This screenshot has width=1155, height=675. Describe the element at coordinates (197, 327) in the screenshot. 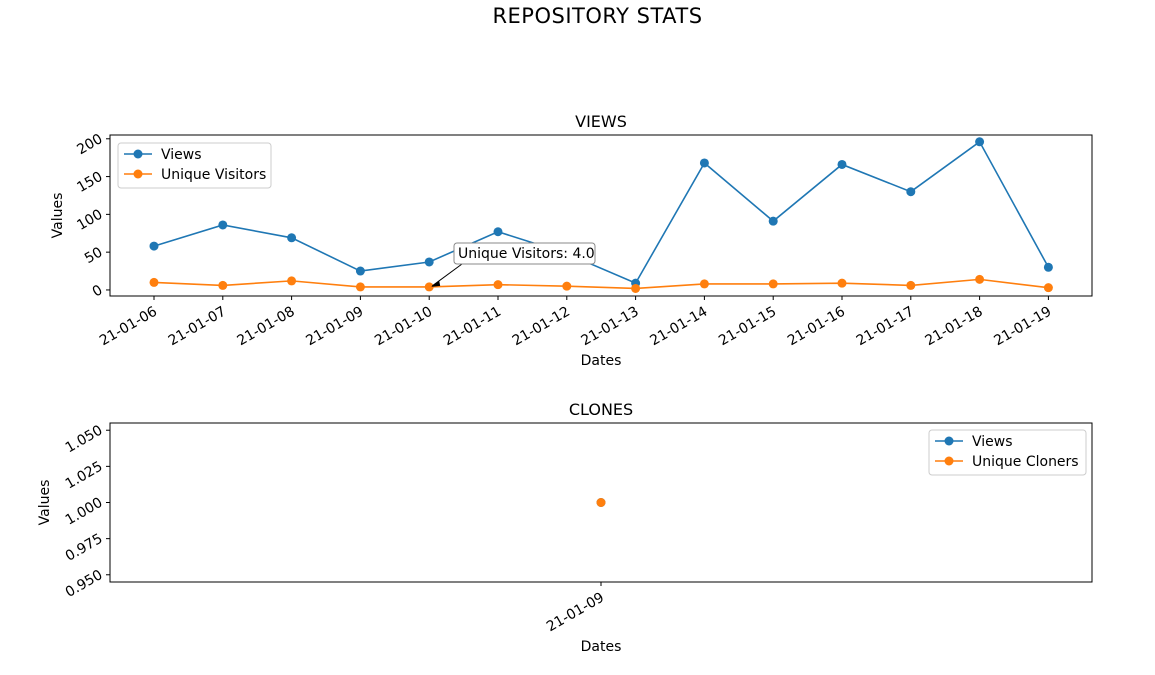

I see `x-tick-label: 21-01-07` at that location.